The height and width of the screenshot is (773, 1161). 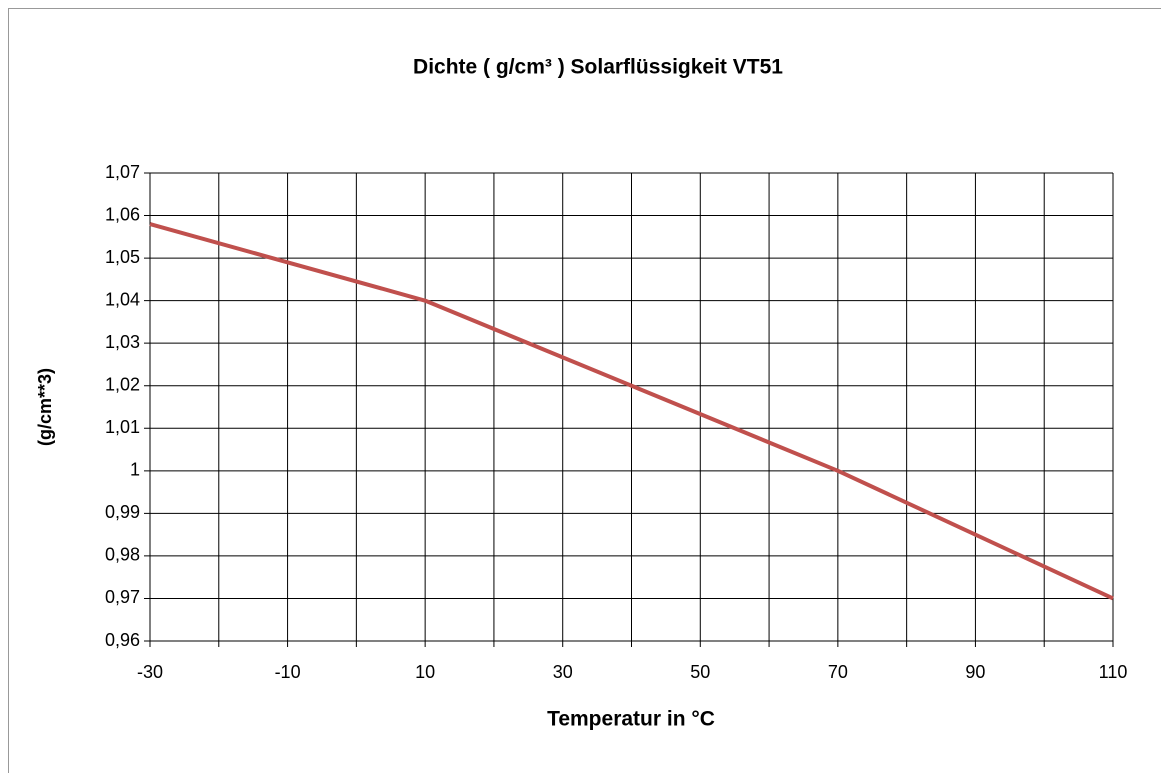 I want to click on x-tick-label: 110, so click(x=1113, y=672).